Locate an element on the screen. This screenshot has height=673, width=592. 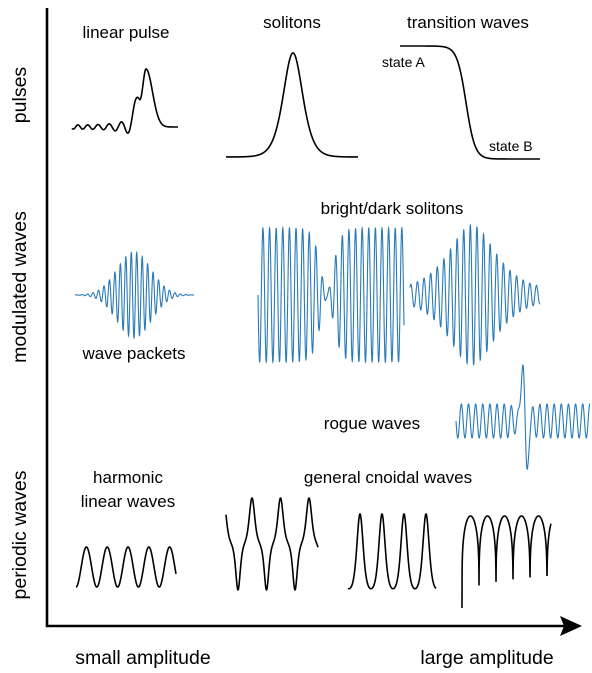
harmonic-wave-curve is located at coordinates (126, 567).